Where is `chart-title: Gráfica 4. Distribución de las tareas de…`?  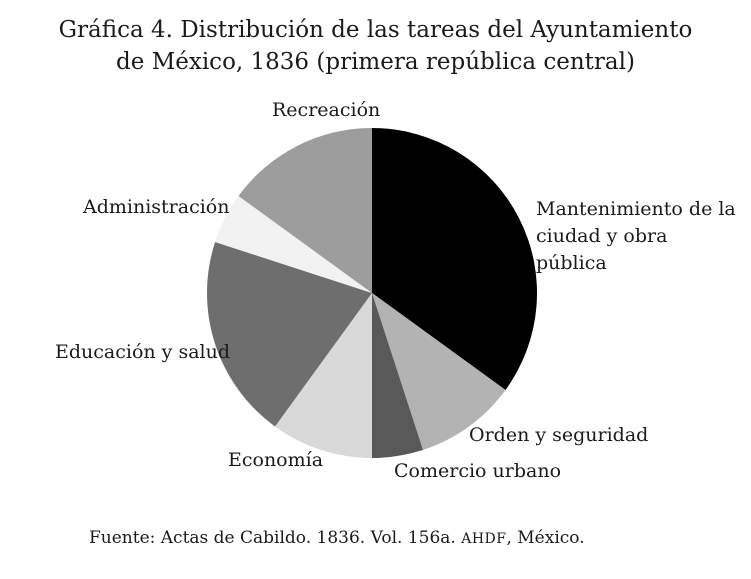
chart-title: Gráfica 4. Distribución de las tareas de… is located at coordinates (375, 46).